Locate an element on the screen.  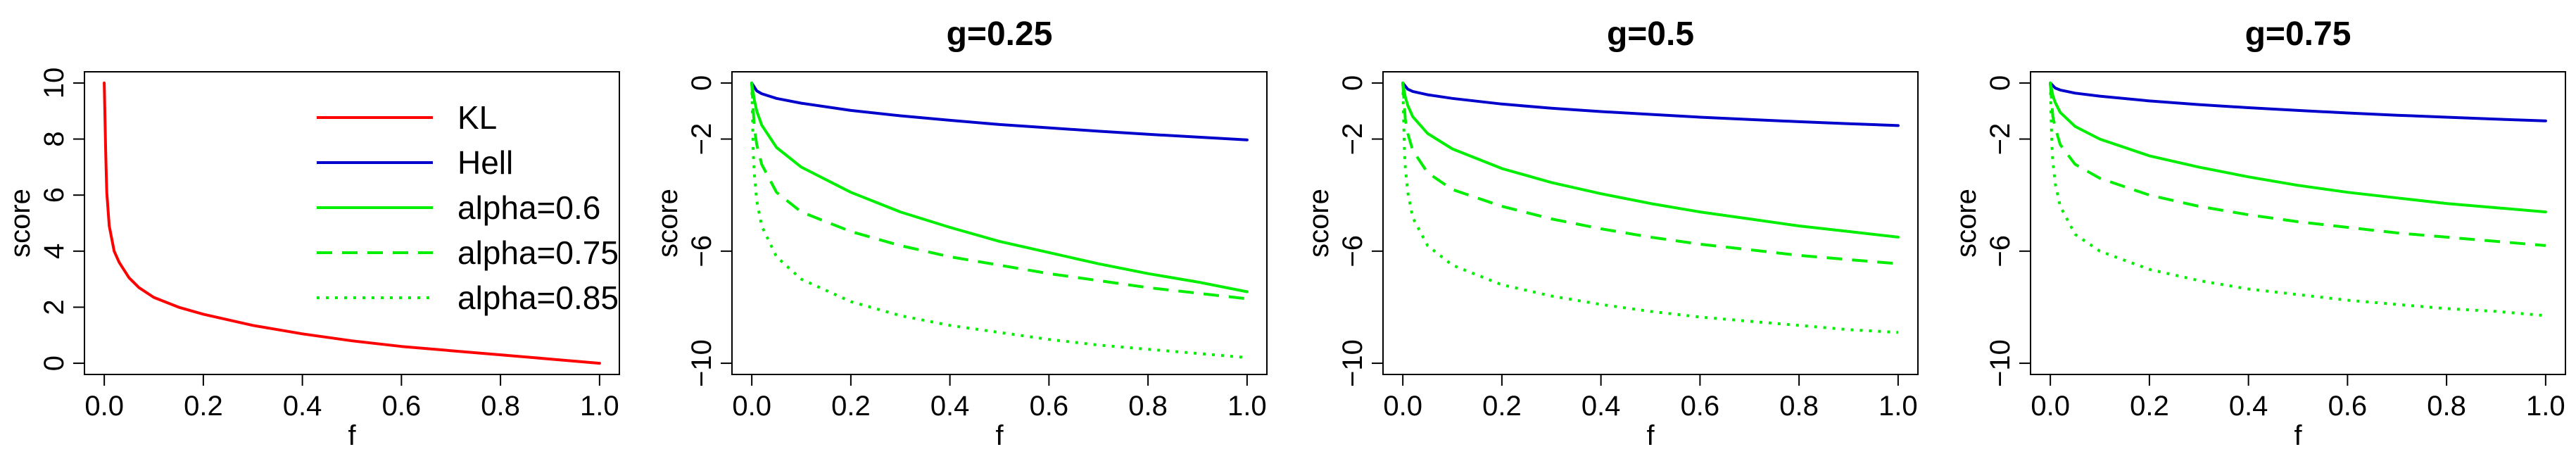
legend: KL Hell alpha=0.6 alpha=0.75 alpha=0.85 is located at coordinates (468, 207).